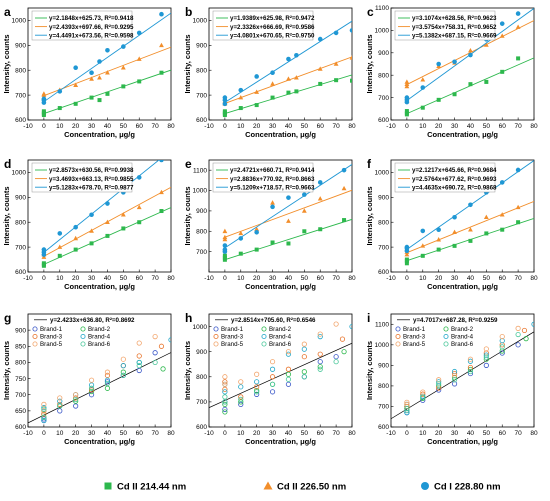 The width and height of the screenshot is (550, 501). Describe the element at coordinates (92, 278) in the screenshot. I see `x-tick-label: 30` at that location.